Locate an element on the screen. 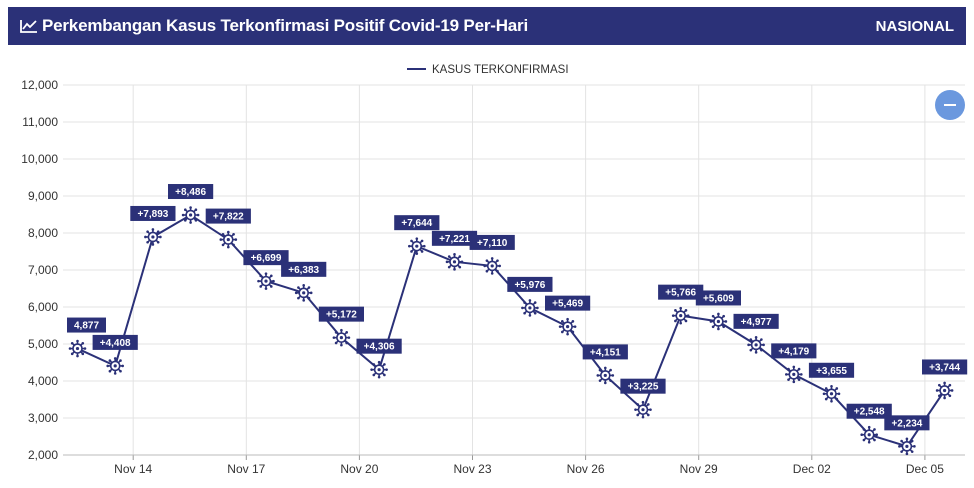  x-tick-label: Dec 02 is located at coordinates (812, 469).